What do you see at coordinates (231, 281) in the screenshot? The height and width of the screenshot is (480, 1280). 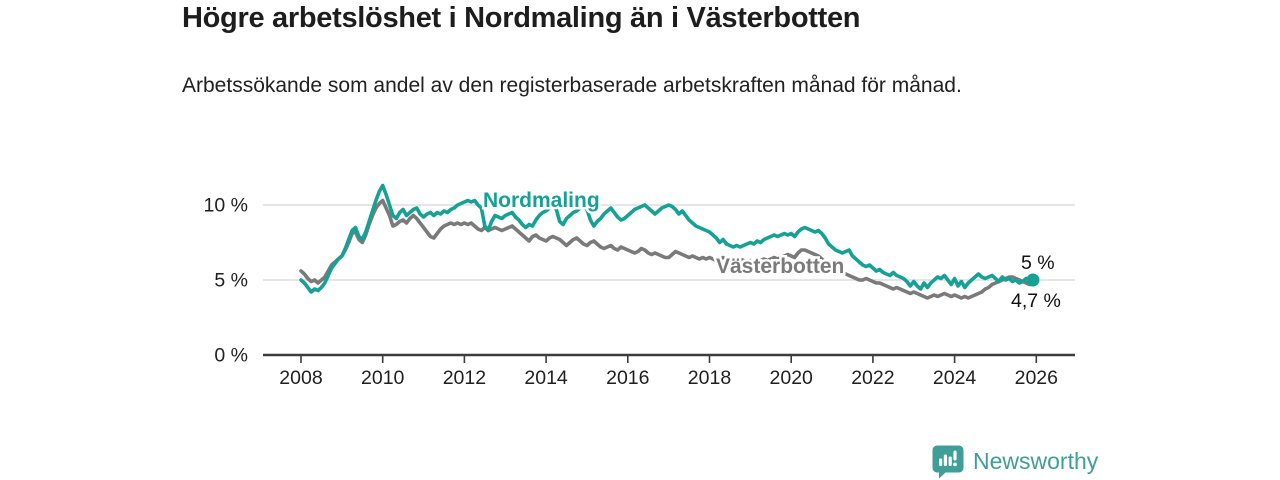 I see `y-tick-label: 5 %` at bounding box center [231, 281].